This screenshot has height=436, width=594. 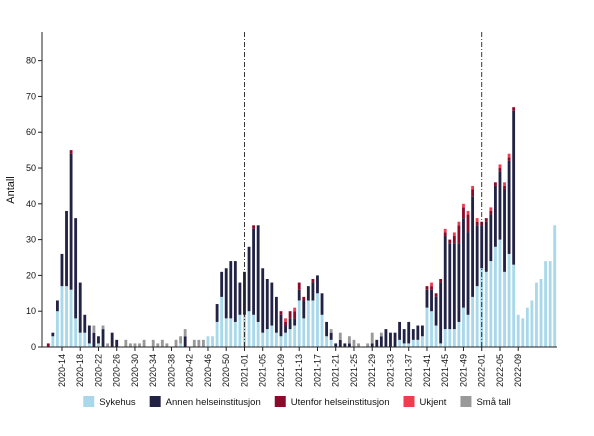 I want to click on x-tick-label: 2021-45, so click(x=445, y=370).